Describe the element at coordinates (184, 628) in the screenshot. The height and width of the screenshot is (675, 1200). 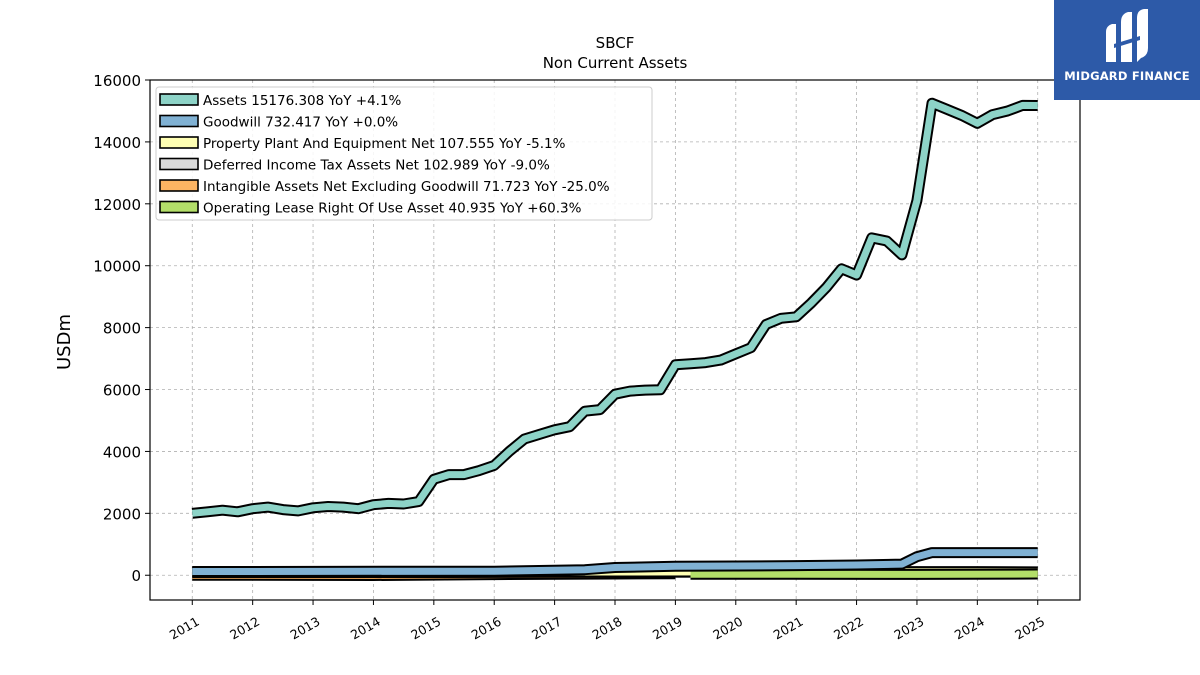
I see `x-tick-label: 2011` at that location.